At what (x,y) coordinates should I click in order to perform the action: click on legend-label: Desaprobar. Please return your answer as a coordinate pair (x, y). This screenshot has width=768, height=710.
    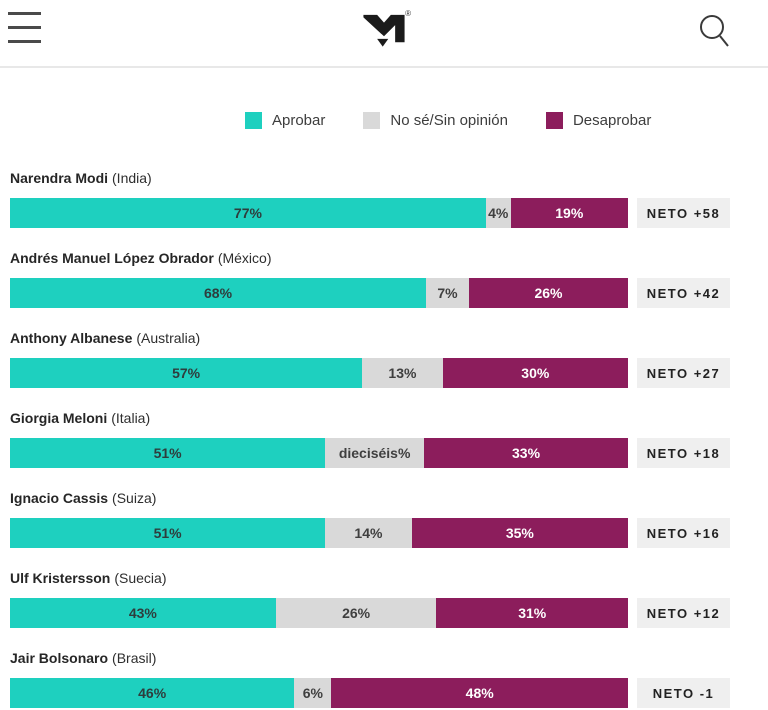
    Looking at the image, I should click on (612, 120).